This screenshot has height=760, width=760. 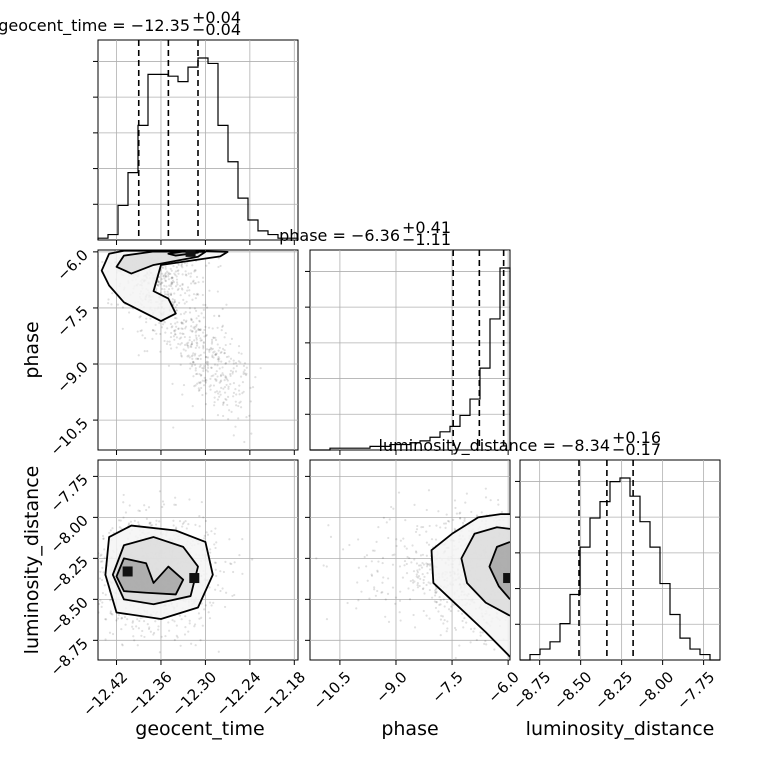 I want to click on x-tick-label: −9.0, so click(x=391, y=687).